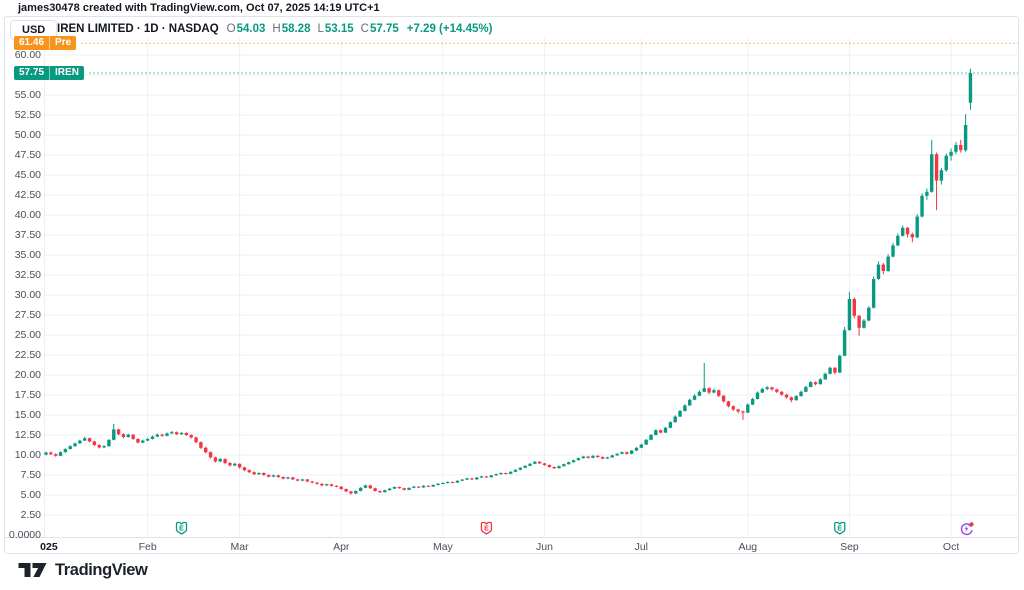  Describe the element at coordinates (239, 547) in the screenshot. I see `x-axis-label: Mar` at that location.